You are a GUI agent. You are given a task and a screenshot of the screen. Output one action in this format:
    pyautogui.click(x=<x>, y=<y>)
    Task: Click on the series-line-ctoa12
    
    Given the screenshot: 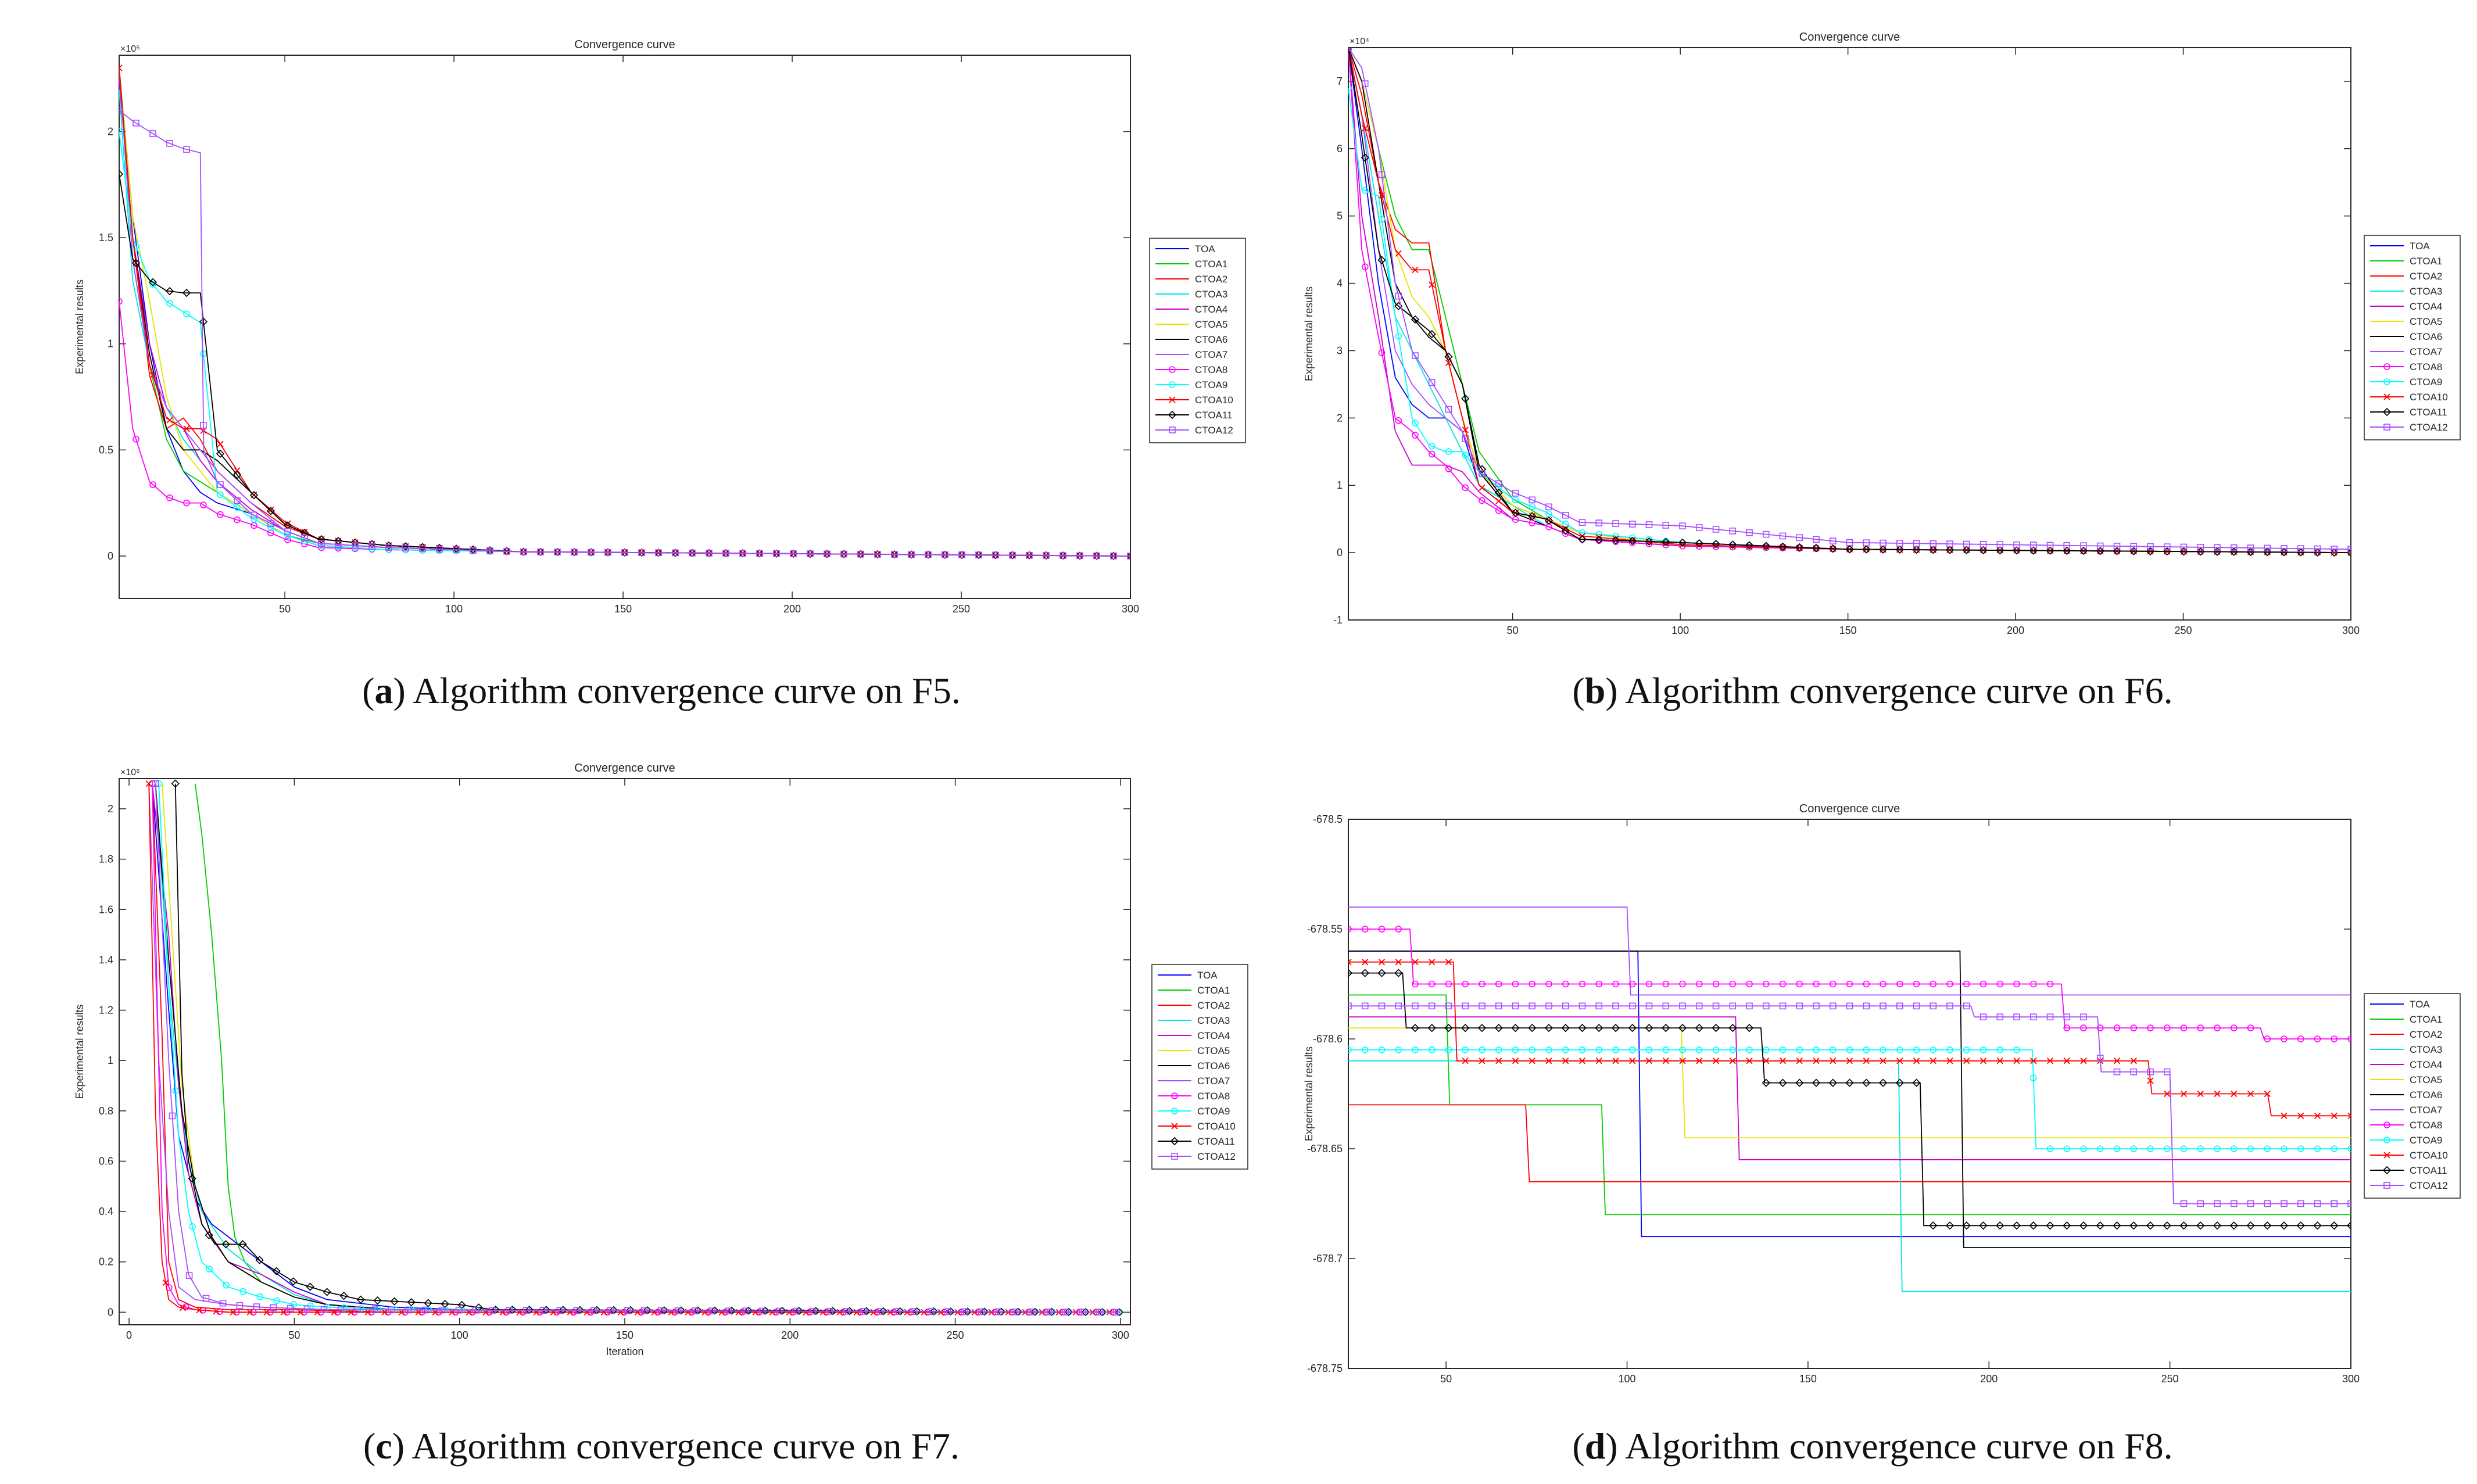 What is the action you would take?
    pyautogui.click(x=1849, y=299)
    